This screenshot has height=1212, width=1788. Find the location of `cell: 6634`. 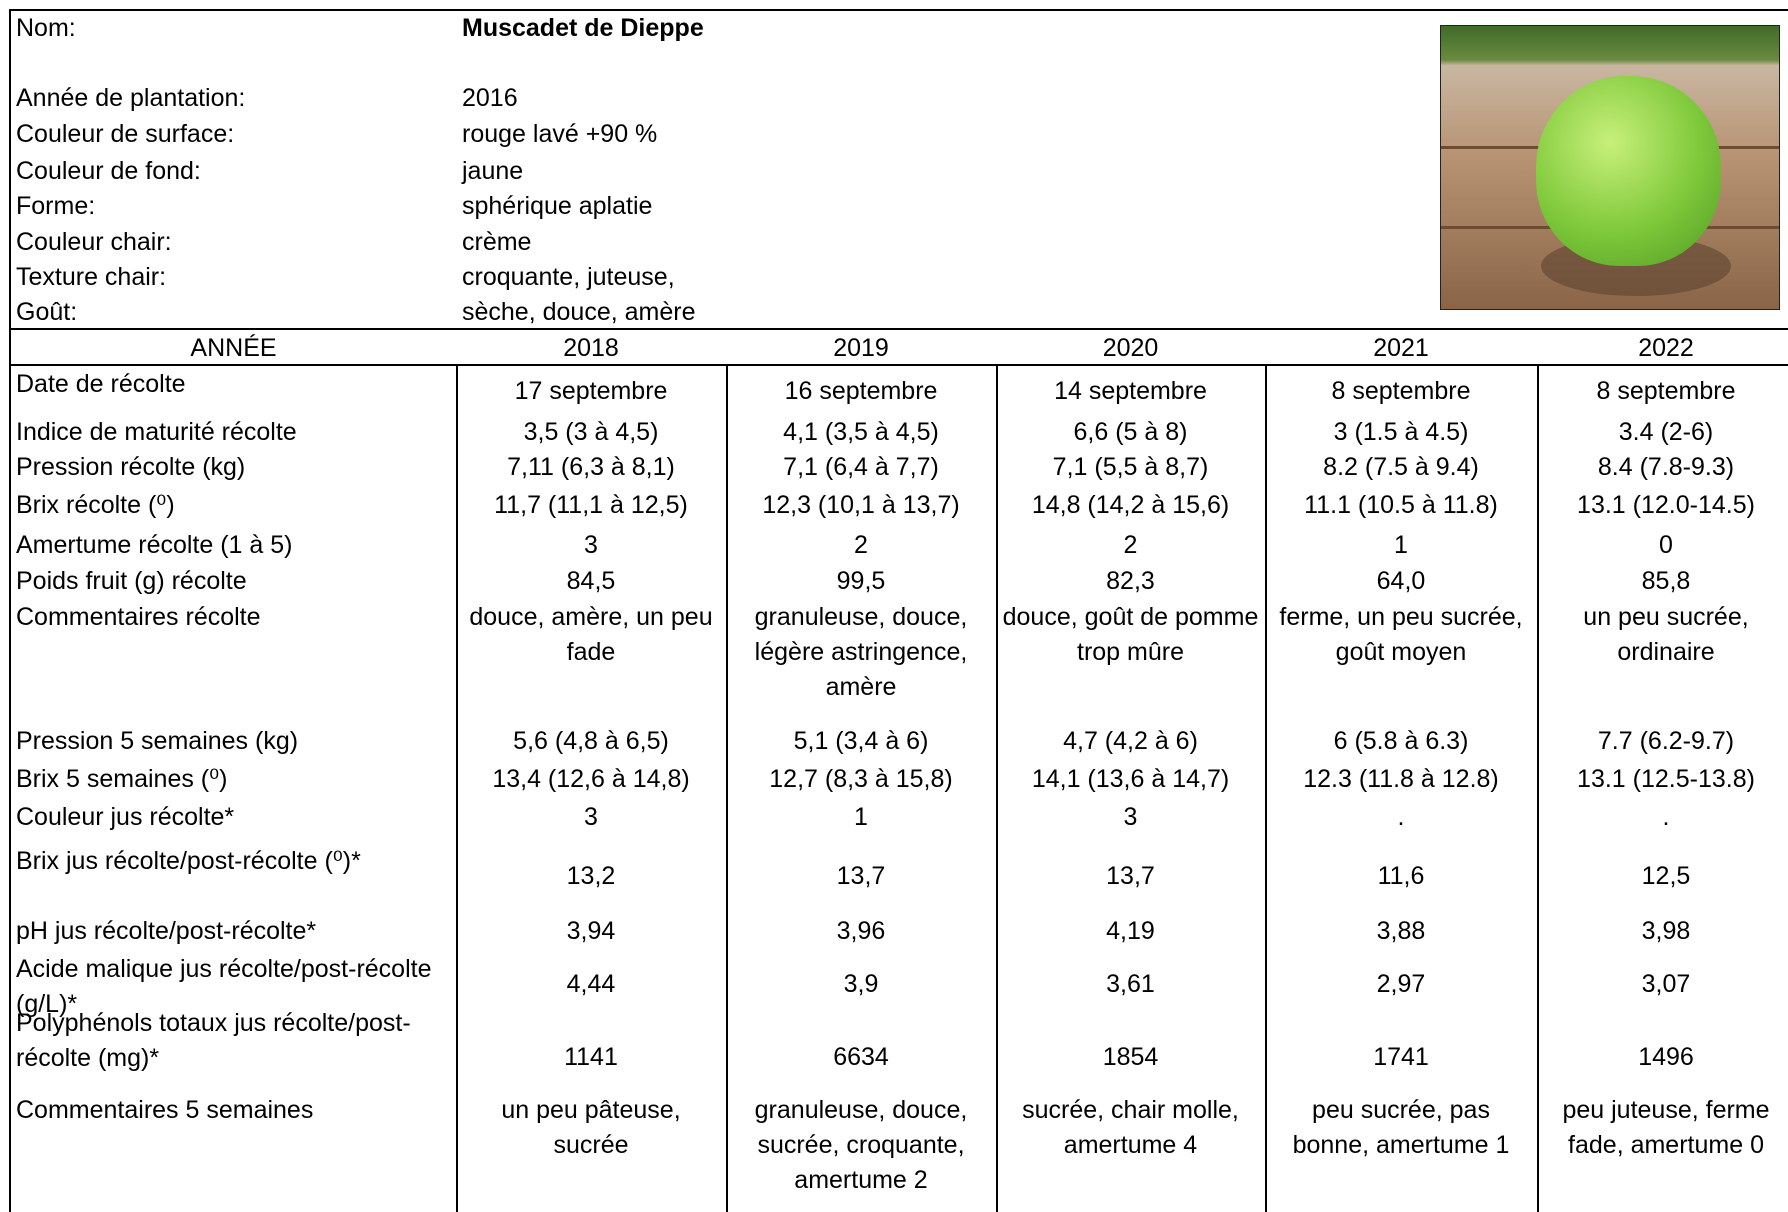

cell: 6634 is located at coordinates (861, 1057).